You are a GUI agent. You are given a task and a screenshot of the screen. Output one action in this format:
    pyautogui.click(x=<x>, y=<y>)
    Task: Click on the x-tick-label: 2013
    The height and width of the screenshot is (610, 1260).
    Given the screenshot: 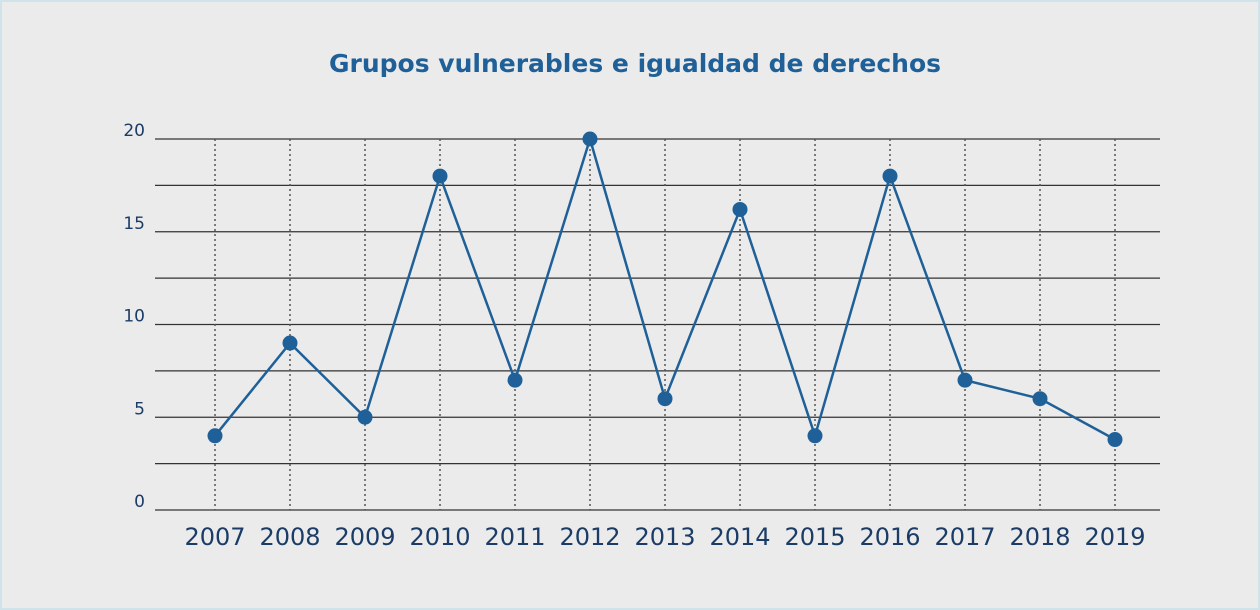 What is the action you would take?
    pyautogui.click(x=664, y=537)
    